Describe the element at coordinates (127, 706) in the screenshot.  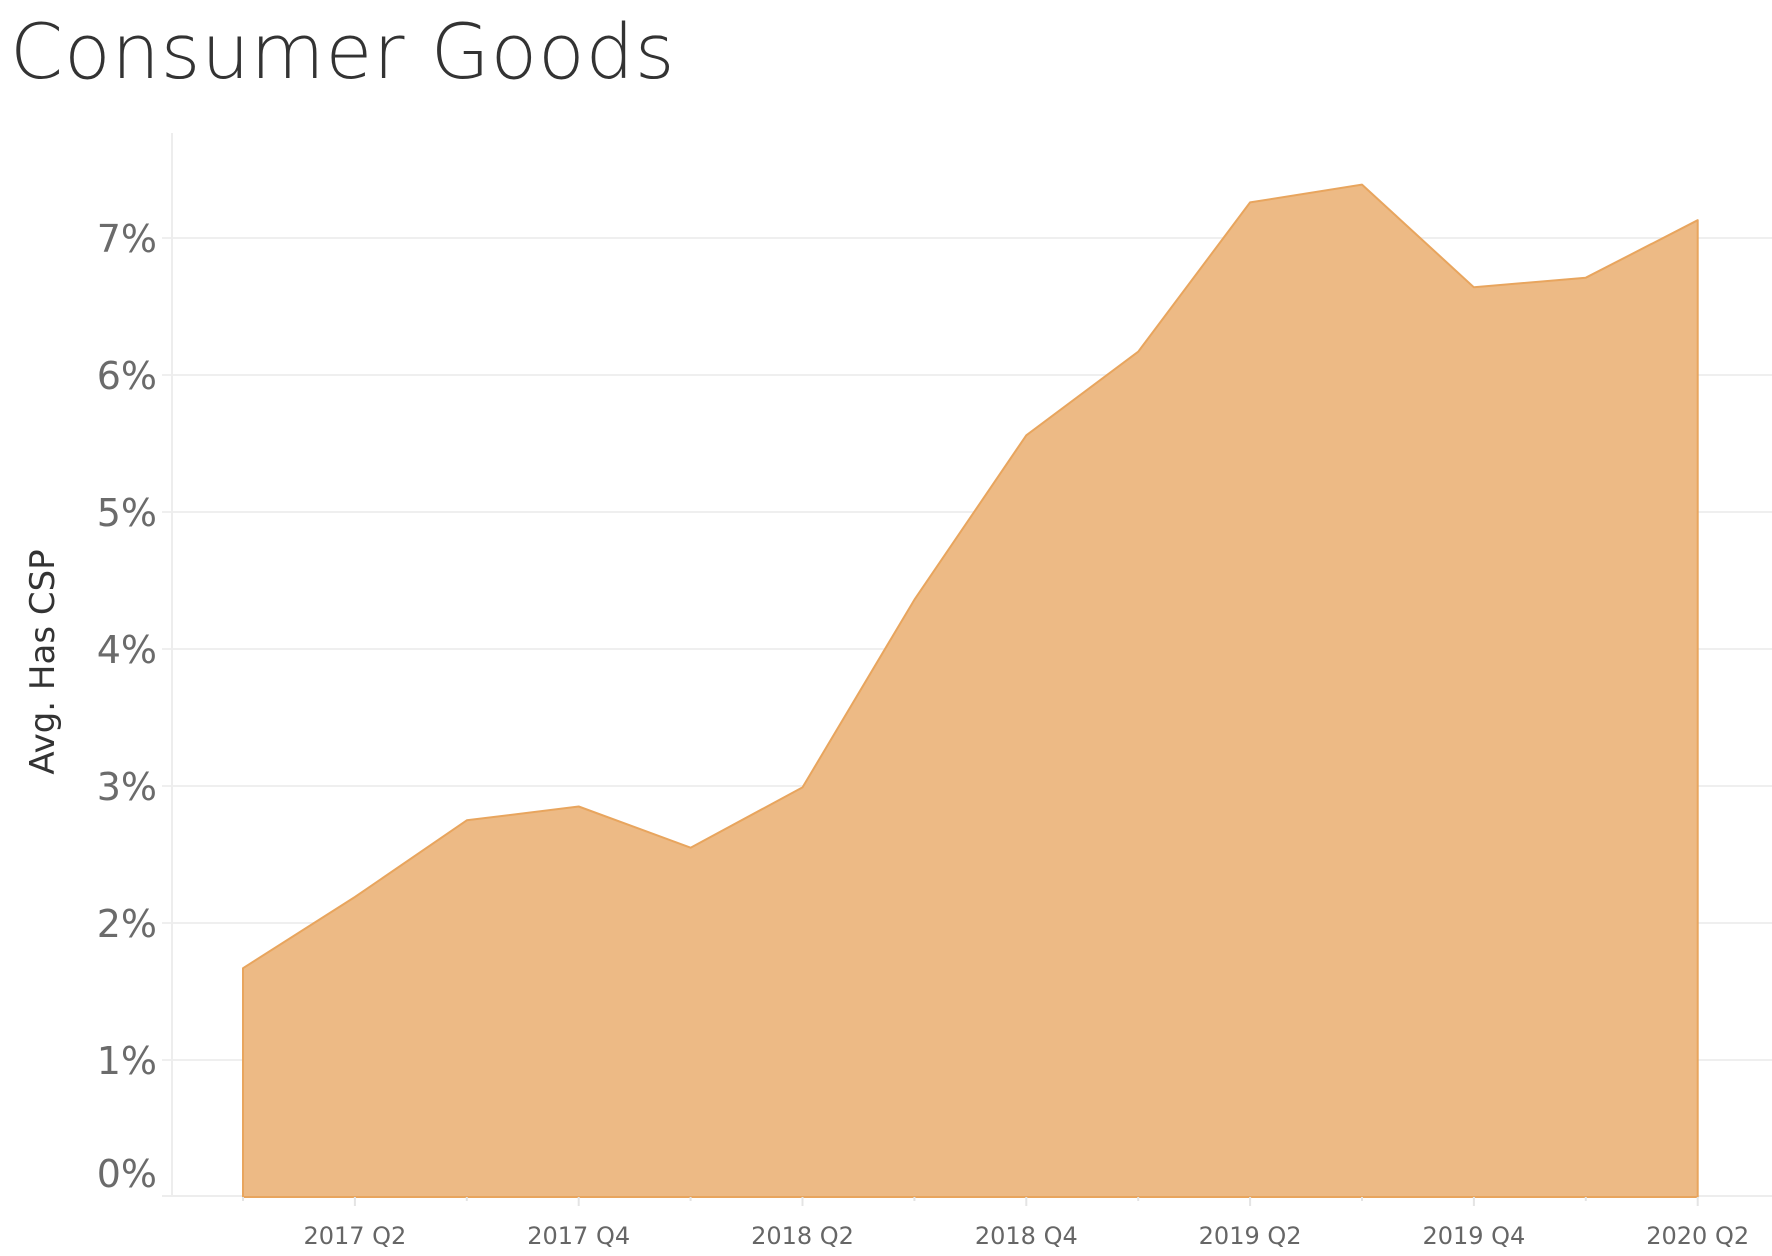
I see `y-axis-ticks: 0% 1% 2% 3% 4% 5% 6% 7%` at that location.